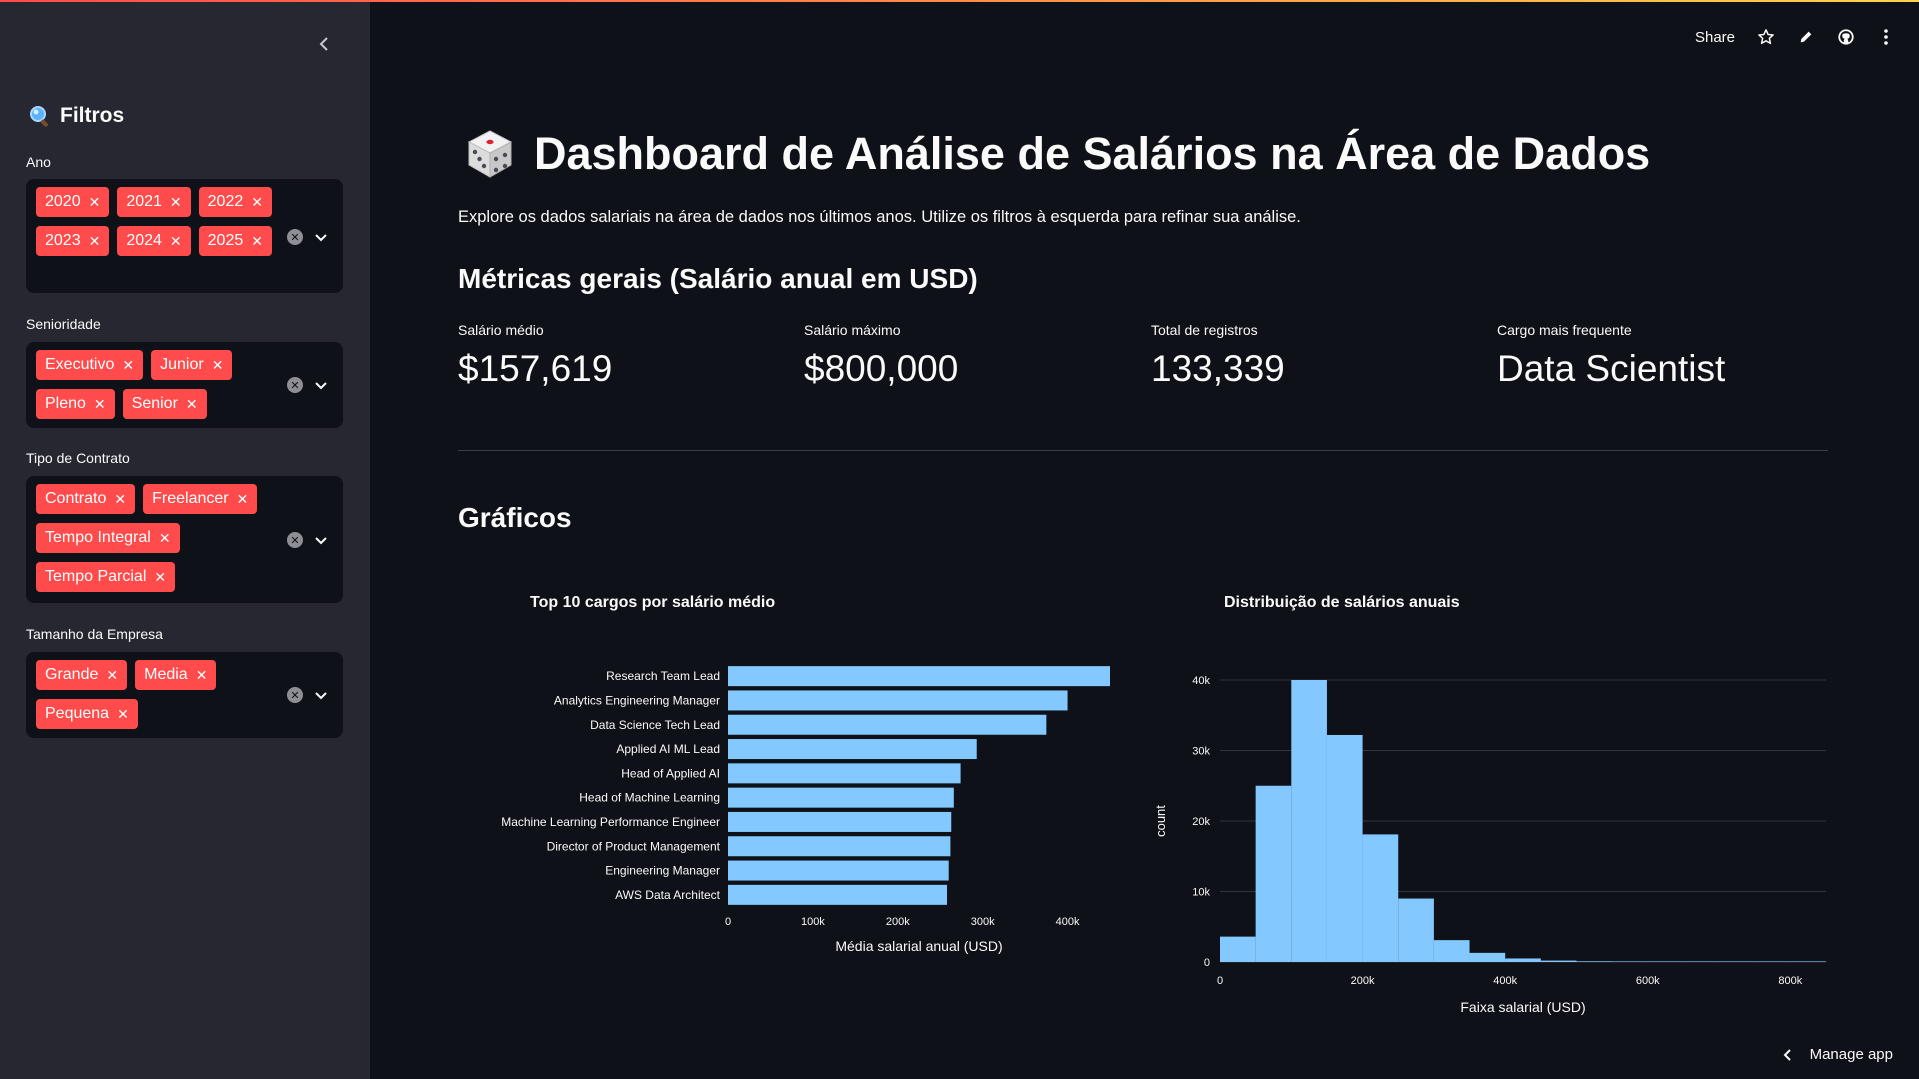 This screenshot has height=1079, width=1919. Describe the element at coordinates (86, 499) in the screenshot. I see `tag-contrato: Contrato ✕` at that location.